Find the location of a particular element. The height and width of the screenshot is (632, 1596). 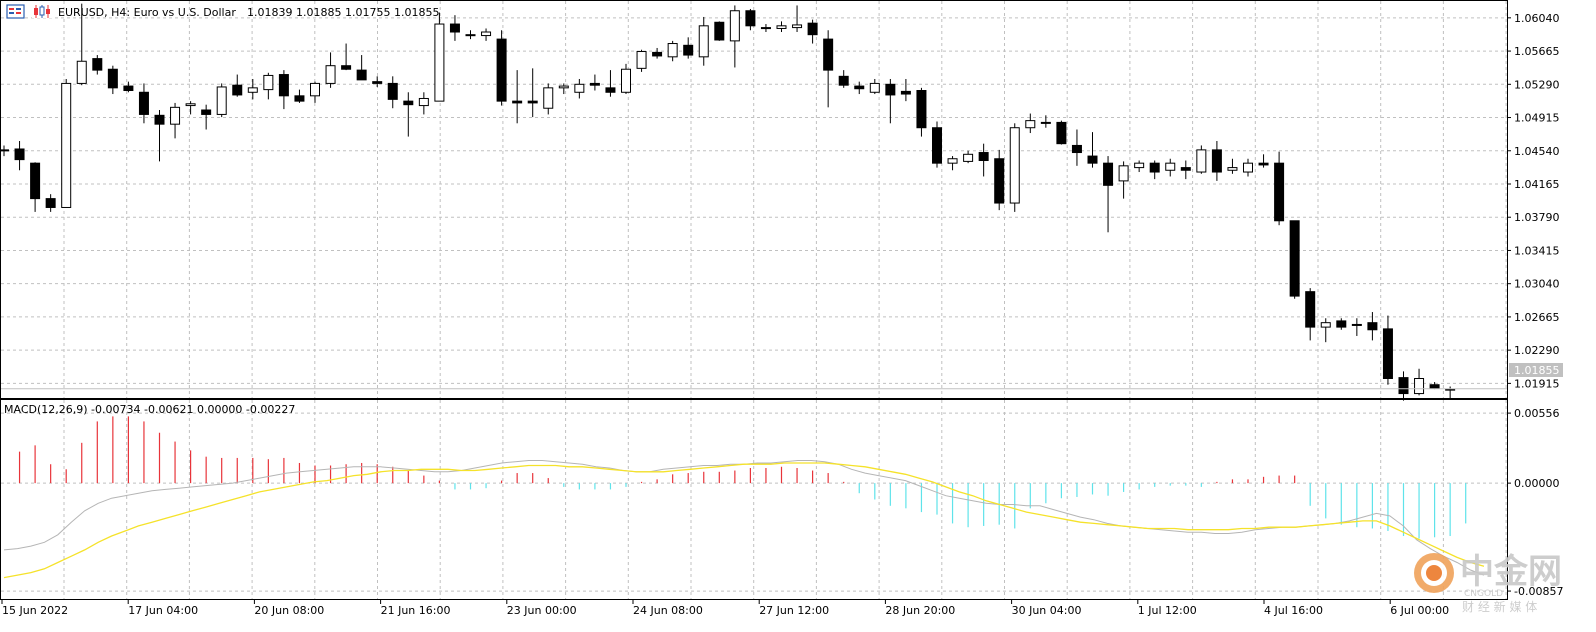

time-tick-label: 28 Jun 20:00 is located at coordinates (920, 610).